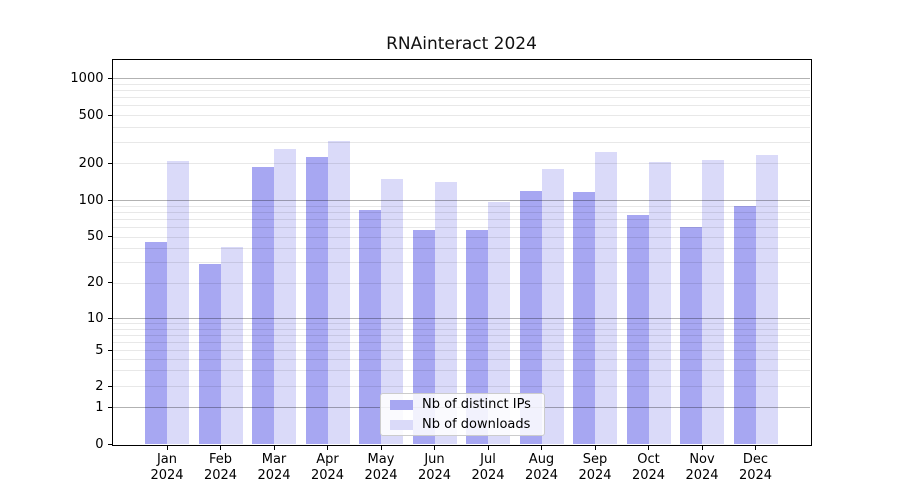 The height and width of the screenshot is (500, 900). What do you see at coordinates (476, 404) in the screenshot?
I see `legend-label-distinct-ips: Nb of distinct IPs` at bounding box center [476, 404].